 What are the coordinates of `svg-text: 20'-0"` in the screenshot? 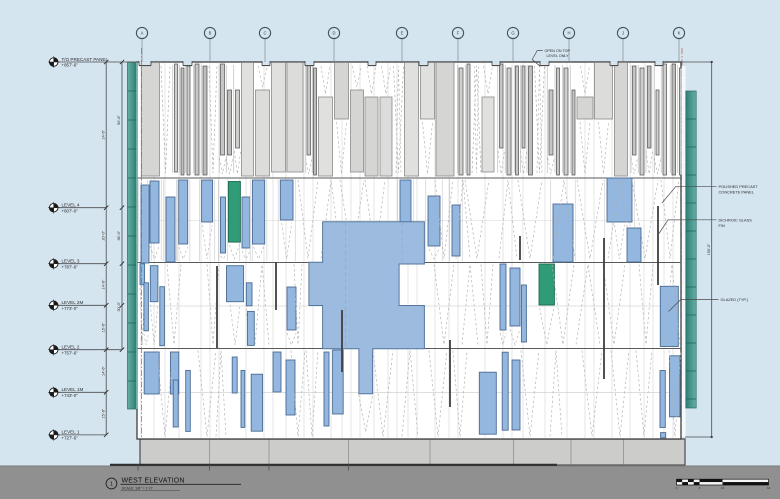 It's located at (103, 235).